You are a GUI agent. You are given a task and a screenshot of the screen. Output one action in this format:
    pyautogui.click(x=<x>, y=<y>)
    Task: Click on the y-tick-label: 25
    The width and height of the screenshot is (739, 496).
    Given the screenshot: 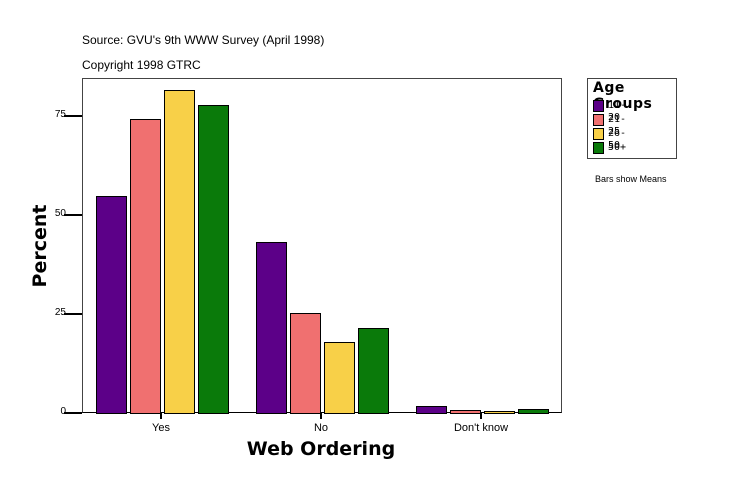 What is the action you would take?
    pyautogui.click(x=60, y=312)
    